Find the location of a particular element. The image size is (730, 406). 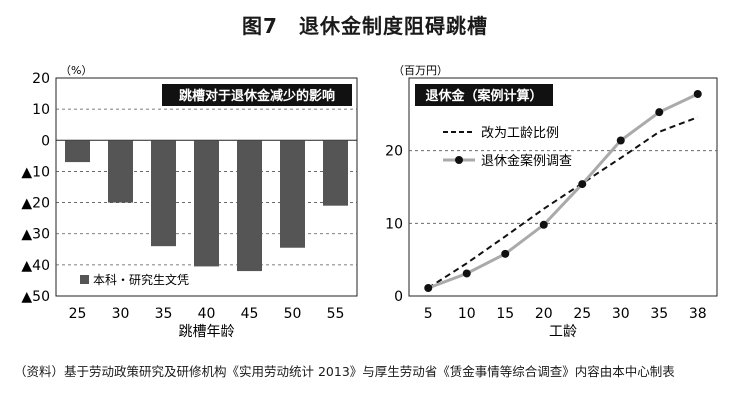

x-tick-label: 40 is located at coordinates (207, 314).